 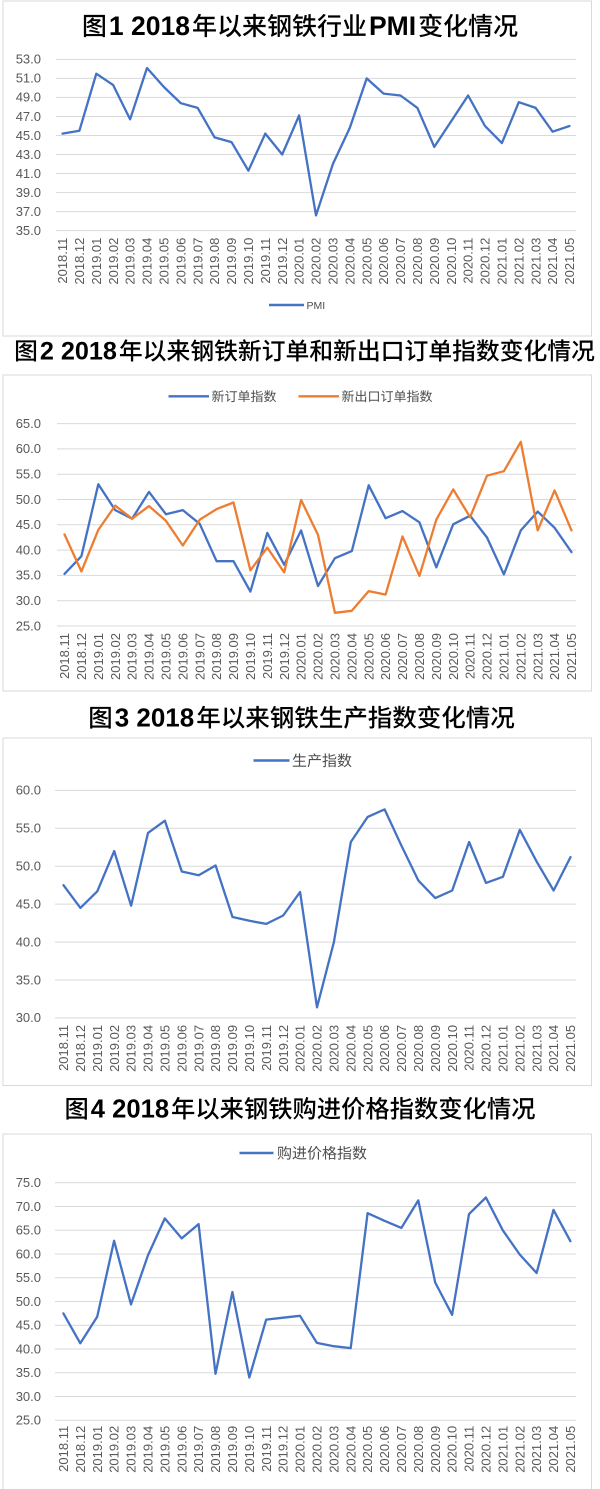 I want to click on svg-text: 2020.08, so click(x=418, y=1449).